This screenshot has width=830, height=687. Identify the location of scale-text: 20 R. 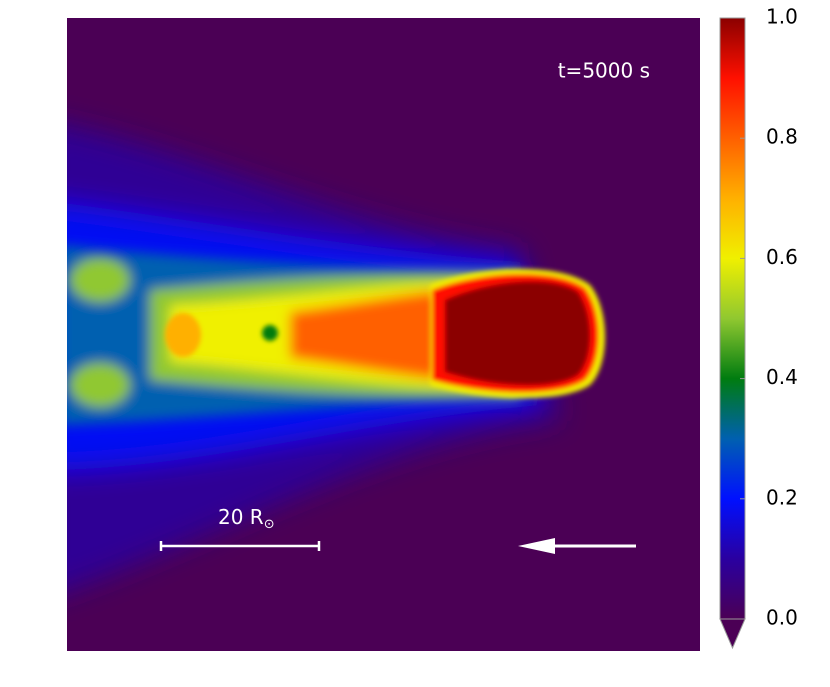
(241, 517).